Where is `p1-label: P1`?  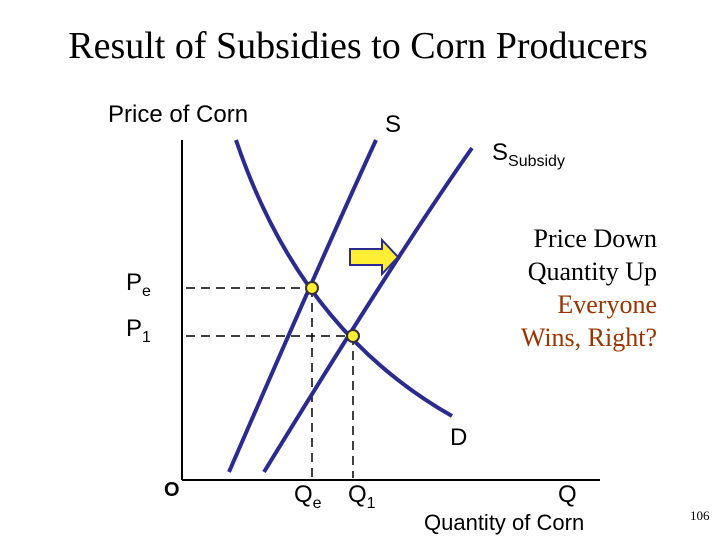 p1-label: P1 is located at coordinates (138, 330).